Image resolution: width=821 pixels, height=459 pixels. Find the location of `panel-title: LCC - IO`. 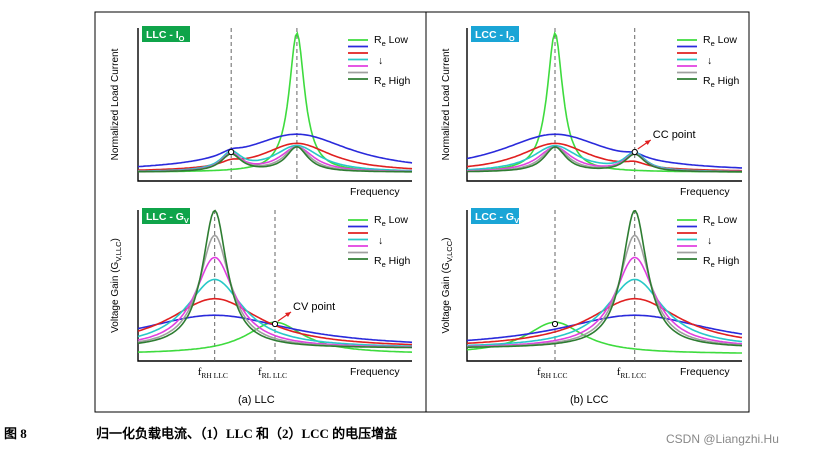

panel-title: LCC - IO is located at coordinates (495, 36).